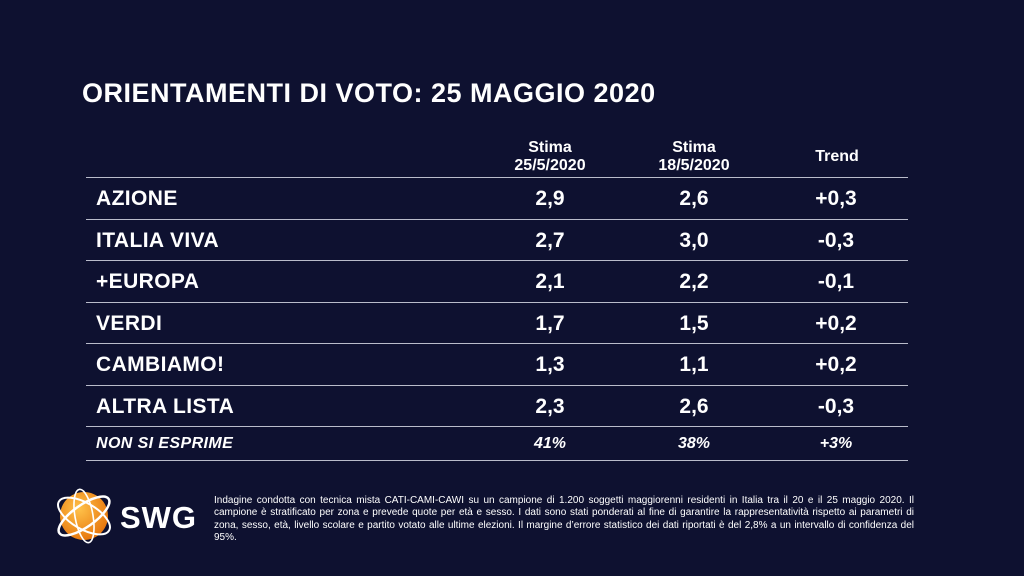 The height and width of the screenshot is (576, 1024). I want to click on current-value: 2,3, so click(550, 406).